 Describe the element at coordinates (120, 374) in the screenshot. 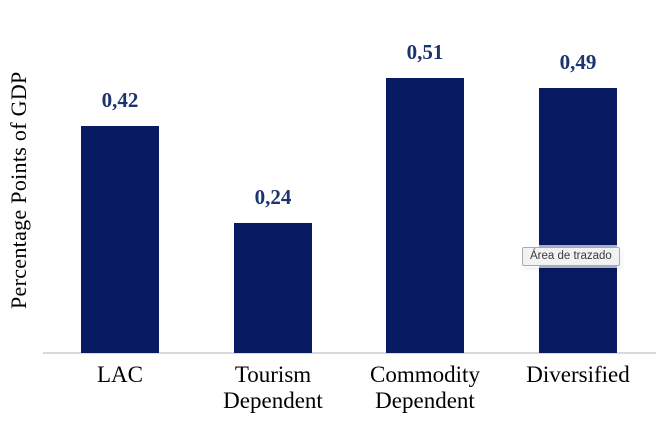

I see `x-axis-category-lac: LAC` at that location.